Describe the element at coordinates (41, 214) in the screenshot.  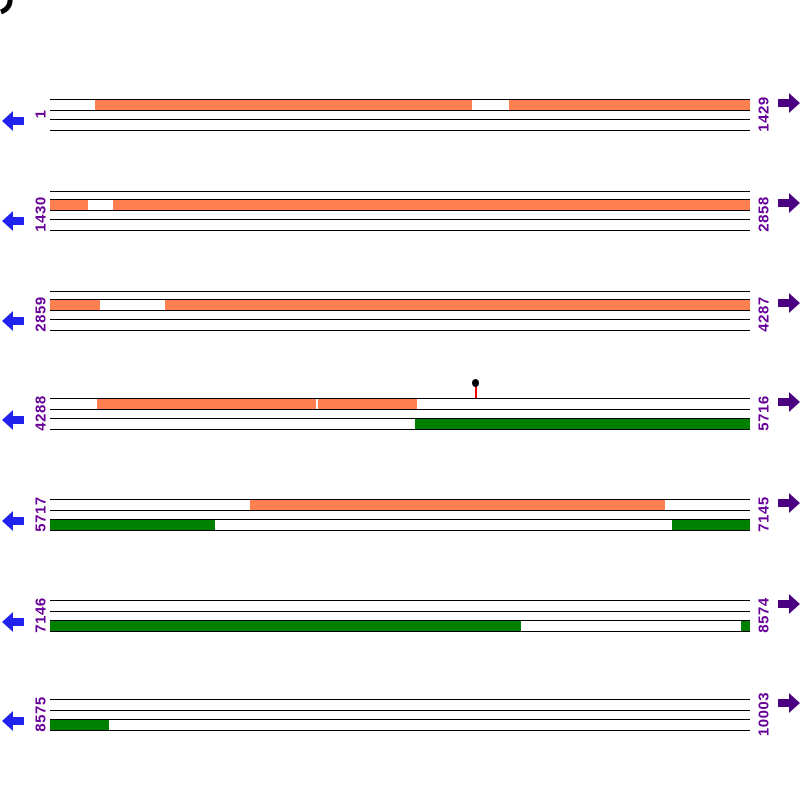
I see `row-start-coordinate: 1430` at that location.